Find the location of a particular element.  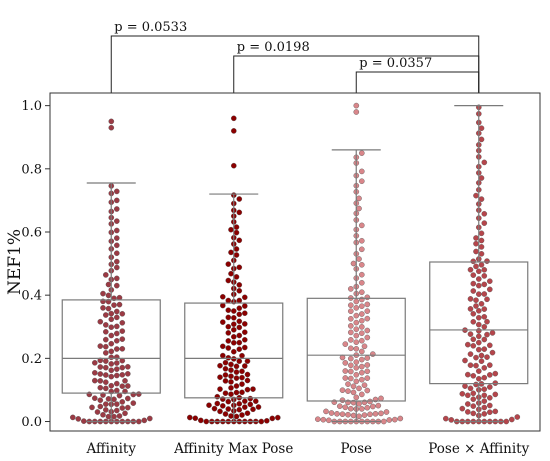

y-tick-label: 0.0 is located at coordinates (31, 422).